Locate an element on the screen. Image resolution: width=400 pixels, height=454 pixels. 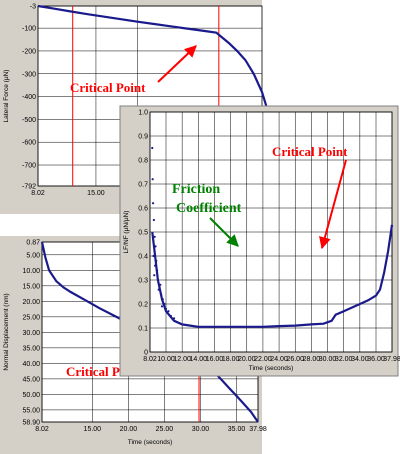
lateral-force-ylabel: Lateral Force (μN) is located at coordinates (6, 96).